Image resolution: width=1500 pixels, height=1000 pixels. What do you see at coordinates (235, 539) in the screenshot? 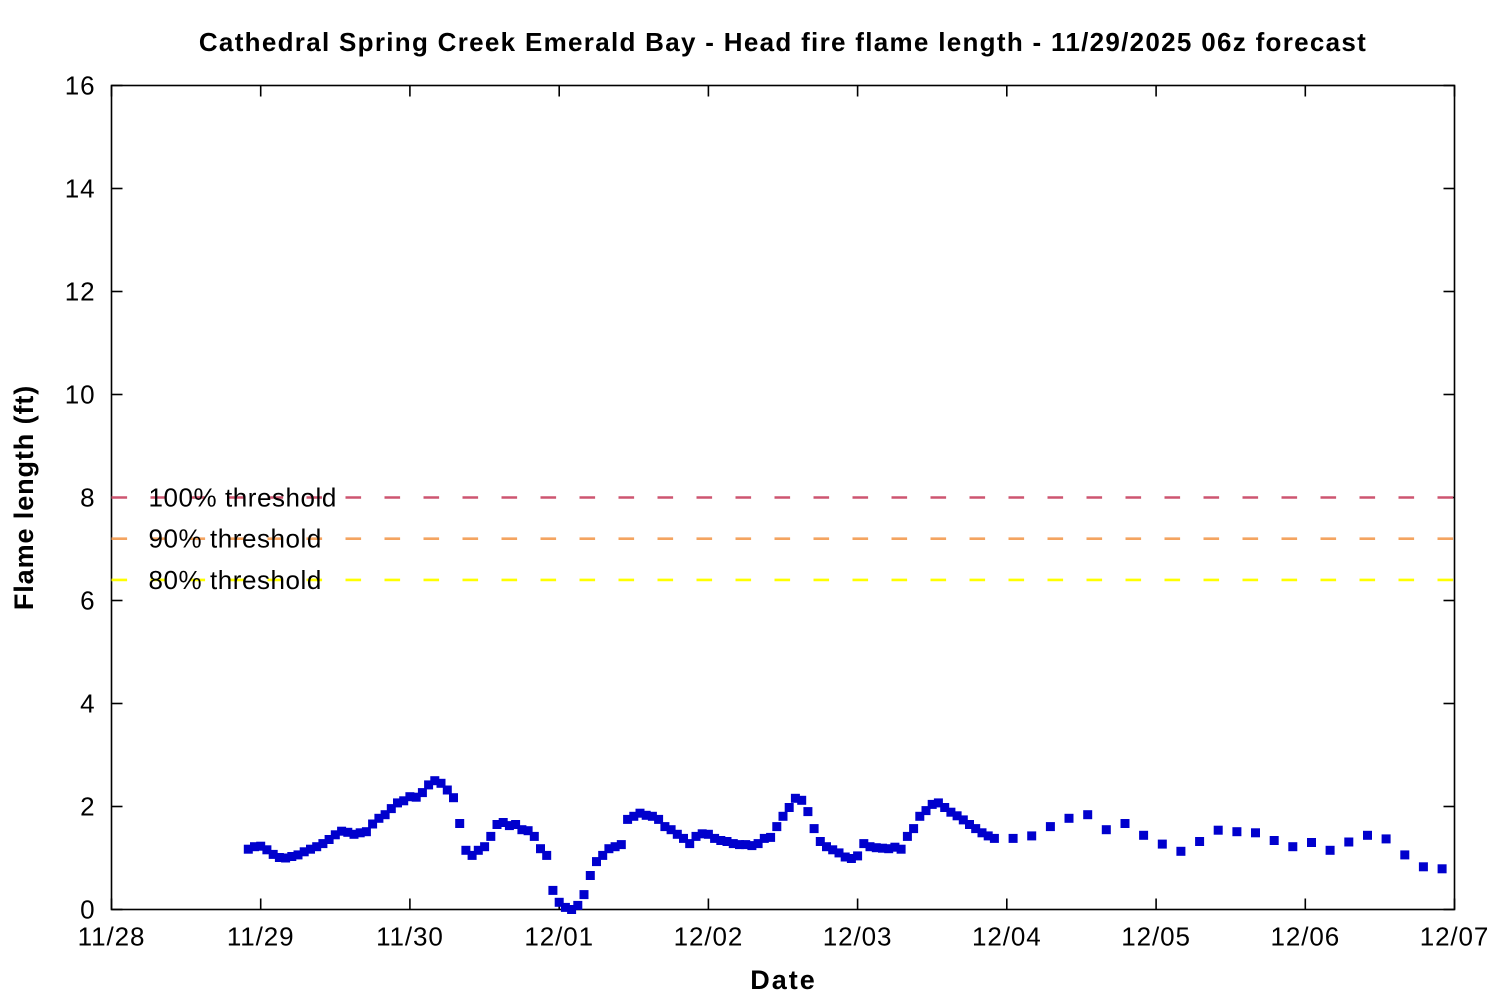
I see `svg-text: 90% threshold` at bounding box center [235, 539].